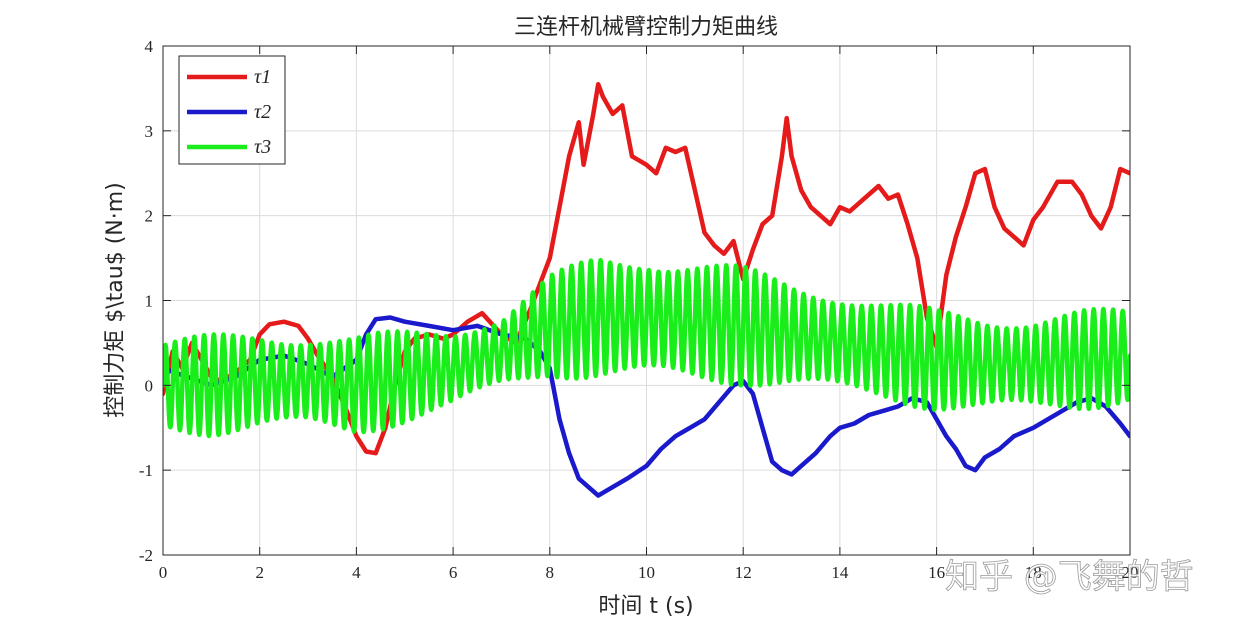 The width and height of the screenshot is (1250, 625). Describe the element at coordinates (936, 572) in the screenshot. I see `x-tick-label: 16` at that location.